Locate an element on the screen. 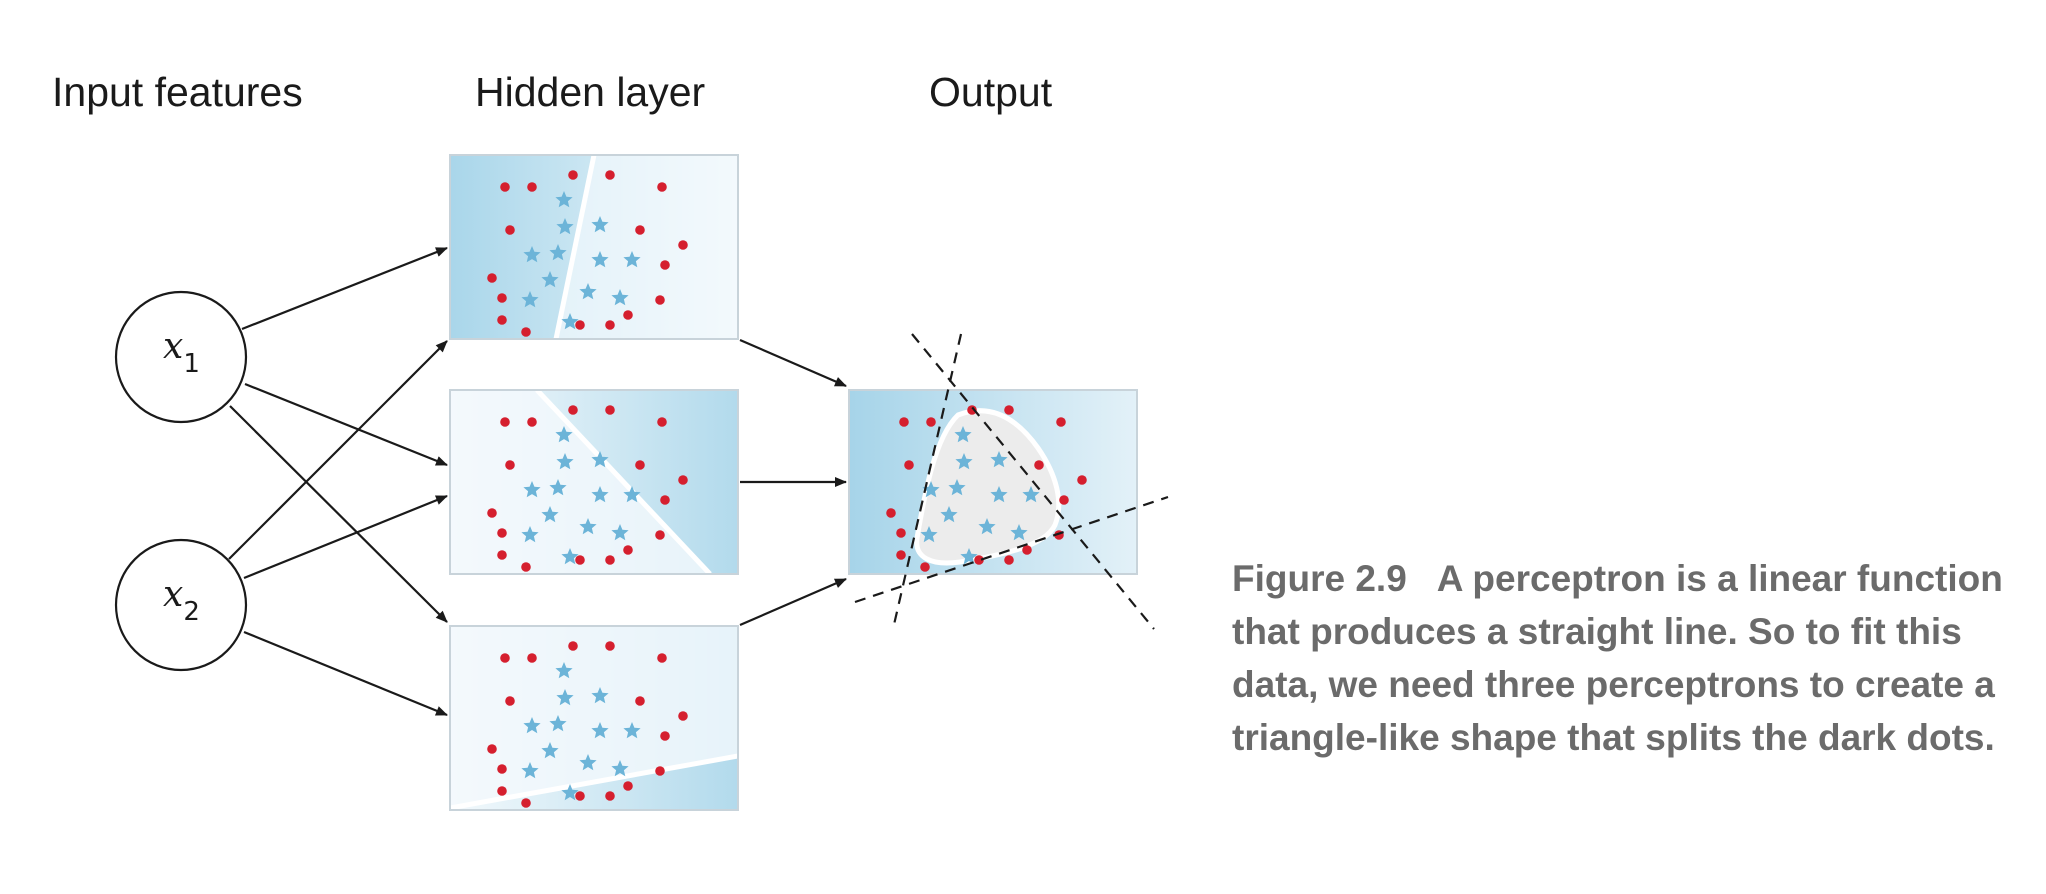  edge-x1-h3 is located at coordinates (338, 514).